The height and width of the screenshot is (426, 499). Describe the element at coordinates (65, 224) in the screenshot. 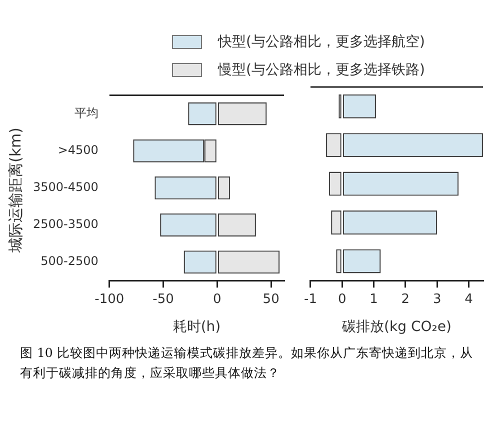

I see `y-tick-label: 2500-3500` at that location.